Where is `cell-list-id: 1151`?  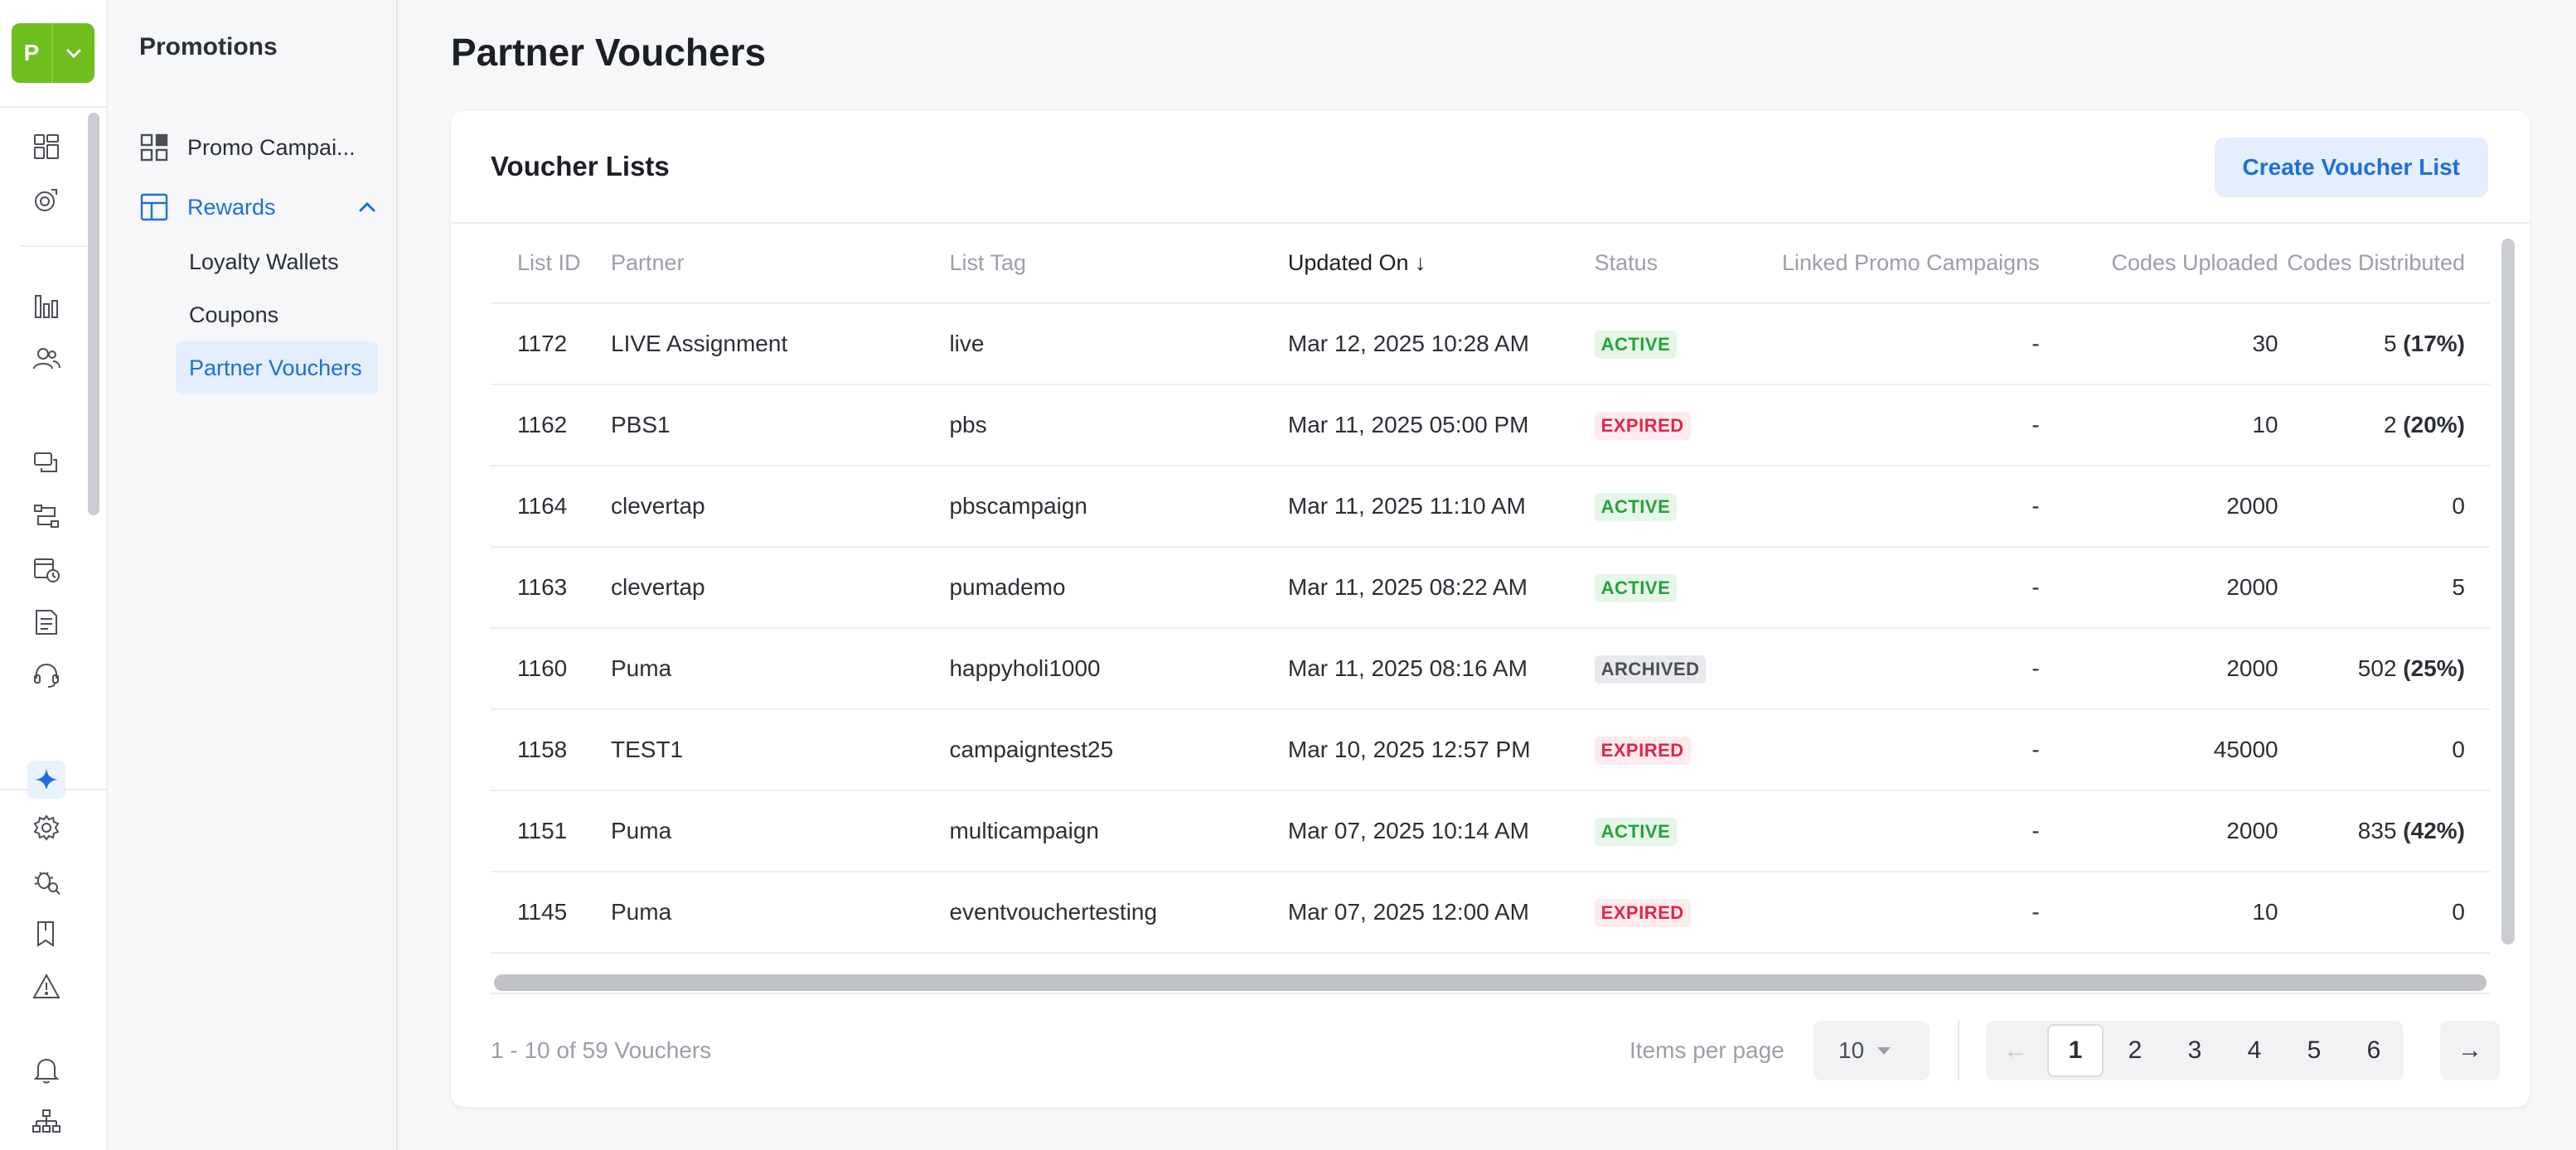 cell-list-id: 1151 is located at coordinates (551, 831).